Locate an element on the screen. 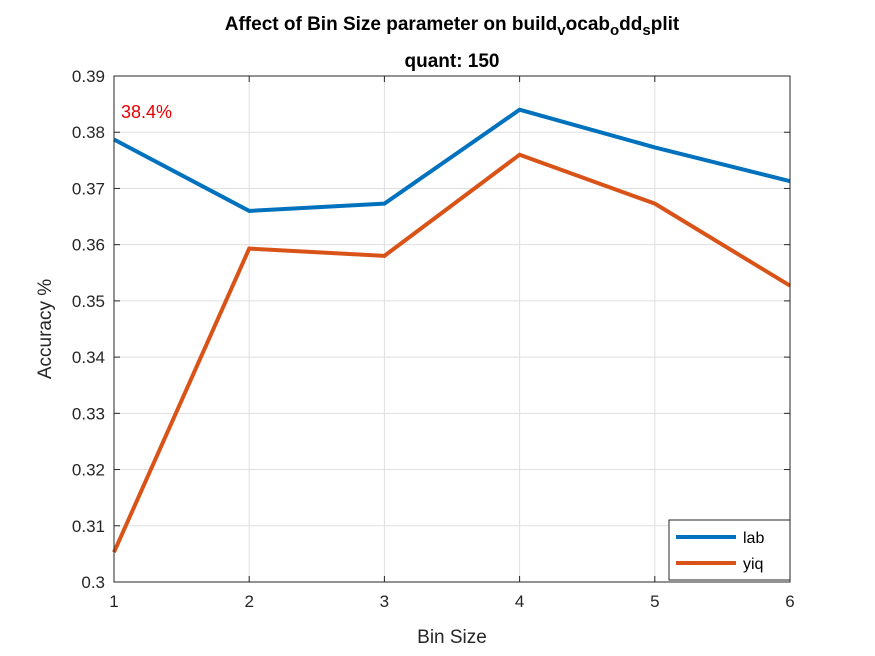  title-segment: plit is located at coordinates (665, 24).